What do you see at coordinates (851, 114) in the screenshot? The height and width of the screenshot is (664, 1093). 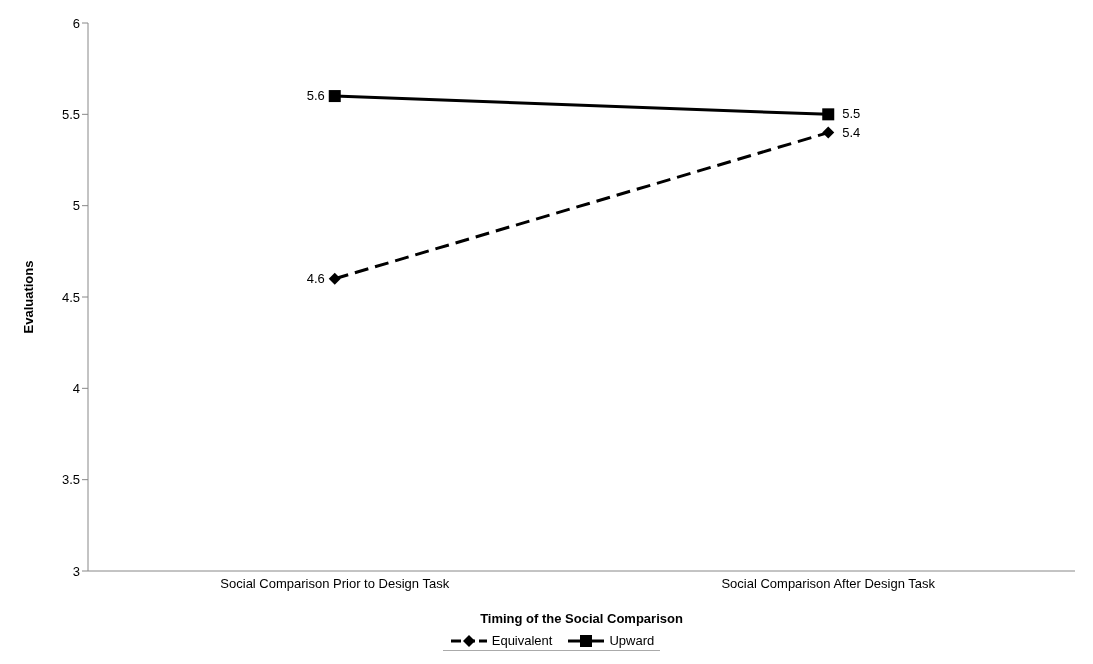 I see `data-label: 5.5` at bounding box center [851, 114].